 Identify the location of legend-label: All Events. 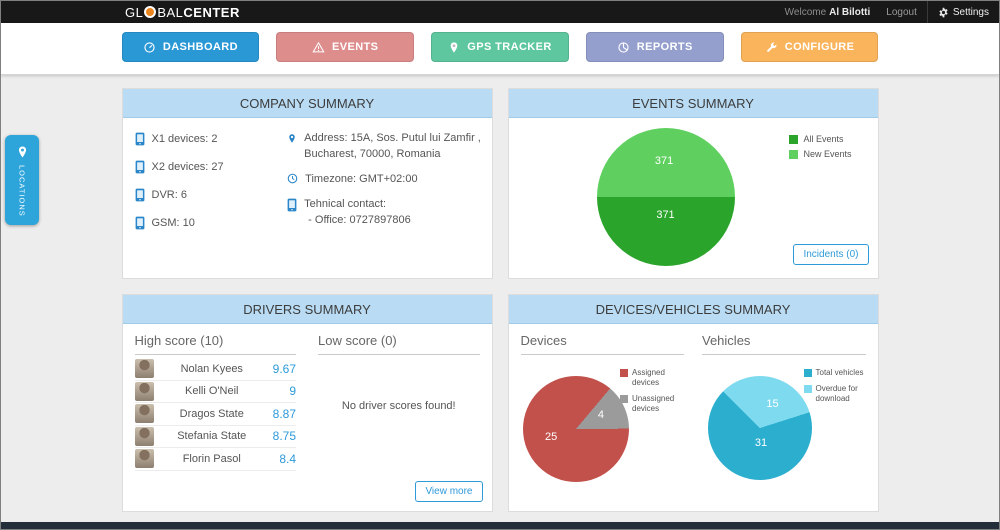
(823, 139).